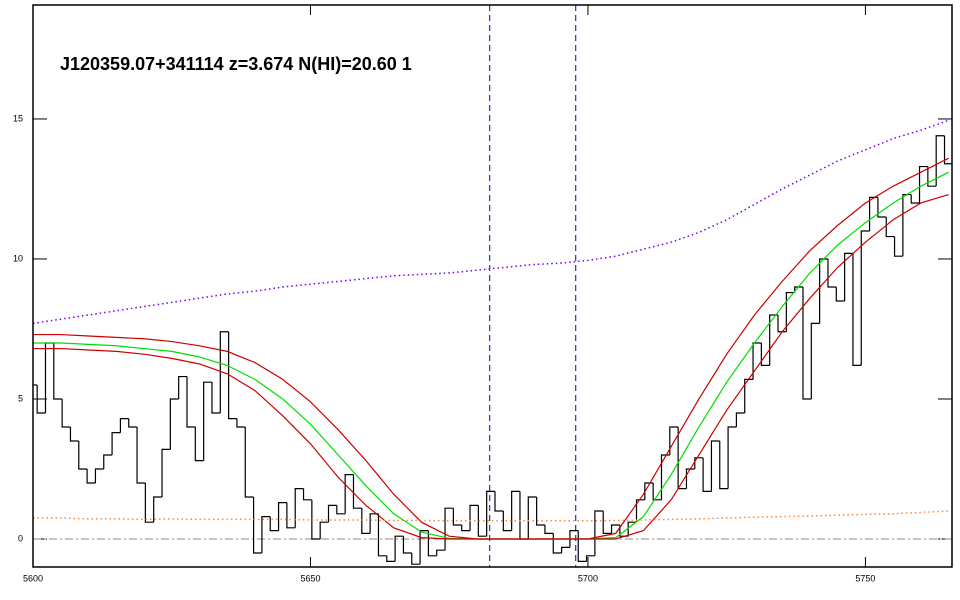 The height and width of the screenshot is (600, 960). Describe the element at coordinates (310, 578) in the screenshot. I see `x-tick-label: 5650` at that location.